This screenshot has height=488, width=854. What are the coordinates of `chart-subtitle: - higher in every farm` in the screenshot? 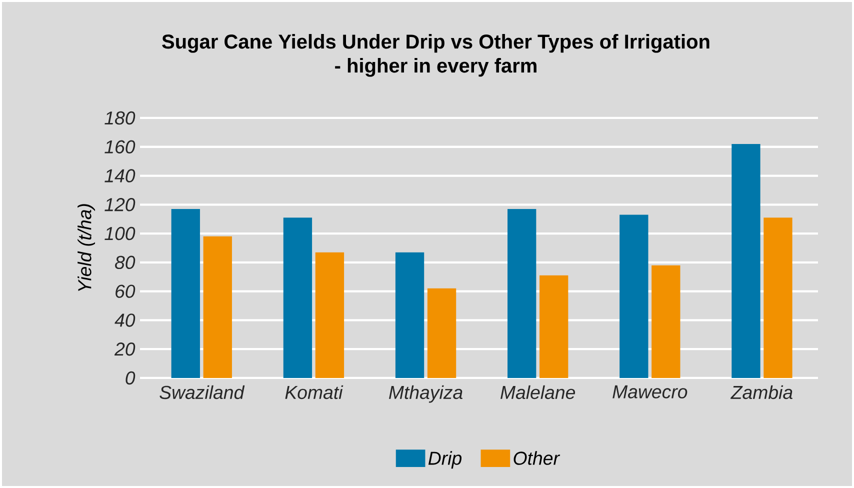 It's located at (435, 67).